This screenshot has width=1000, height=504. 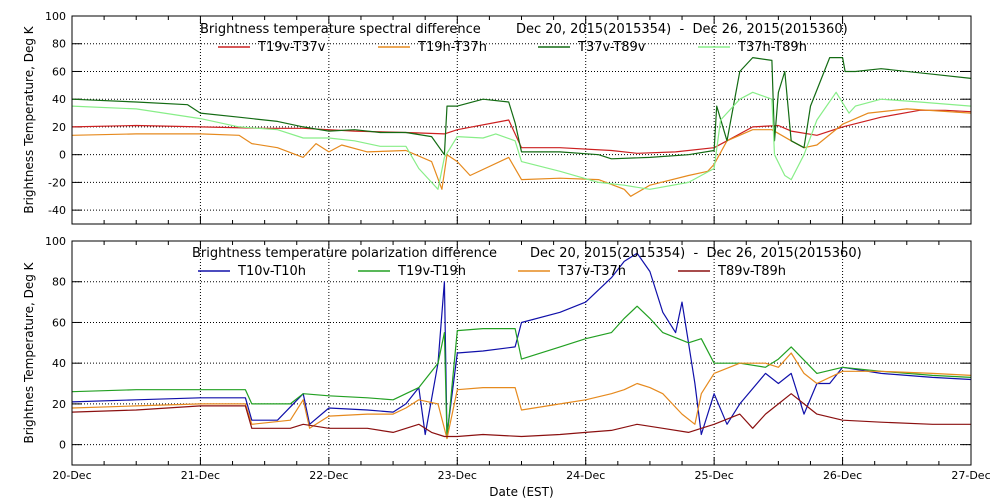 I want to click on x-axis-label: Date (EST), so click(x=521, y=492).